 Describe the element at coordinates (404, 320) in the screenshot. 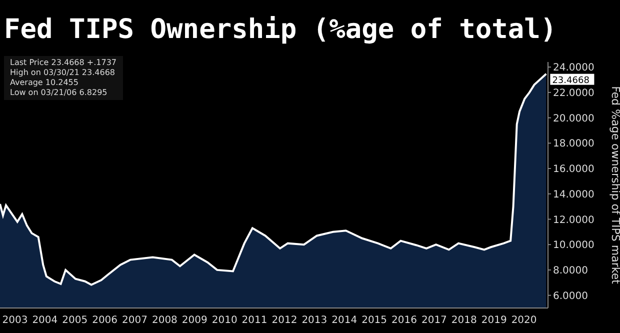

I see `x-tick-label: 2016` at that location.